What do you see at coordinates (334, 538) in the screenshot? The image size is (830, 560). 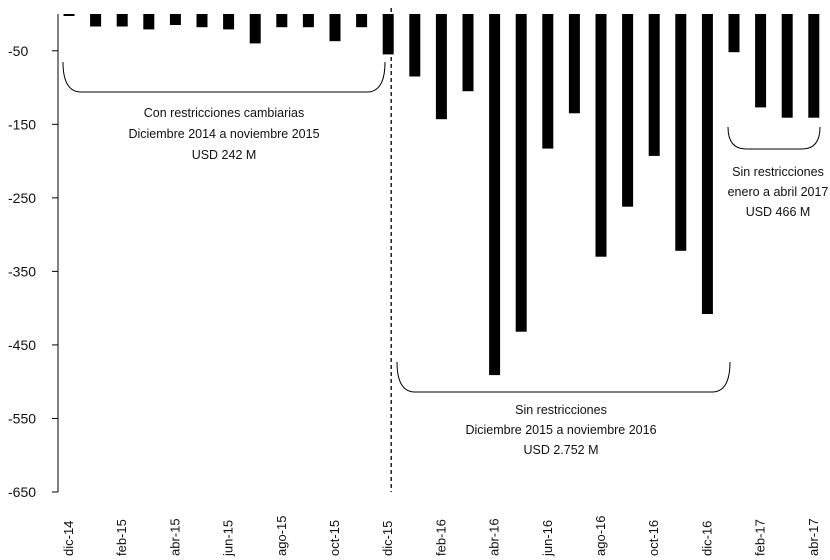 I see `x-tick-label: oct-15` at bounding box center [334, 538].